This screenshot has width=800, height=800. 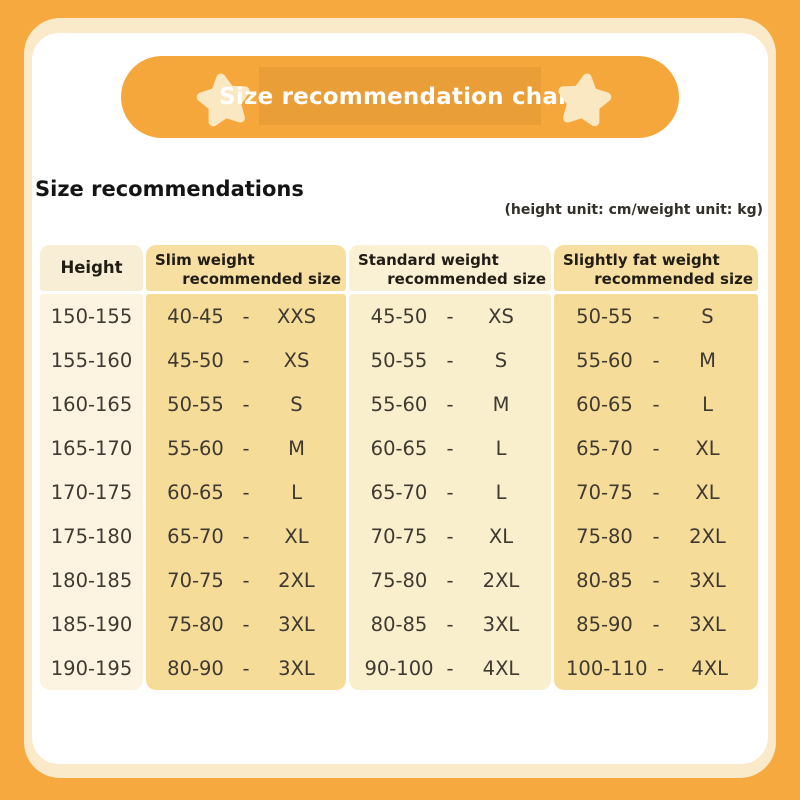 What do you see at coordinates (399, 580) in the screenshot?
I see `weight-range: 75-80` at bounding box center [399, 580].